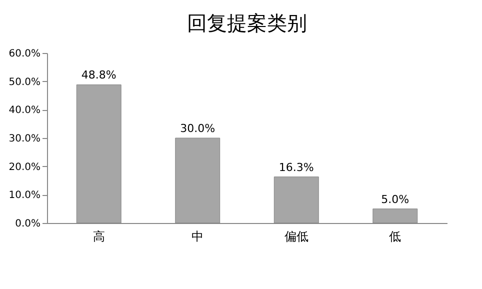 The width and height of the screenshot is (482, 289). I want to click on y-tick-label: 50.0%, so click(24, 82).